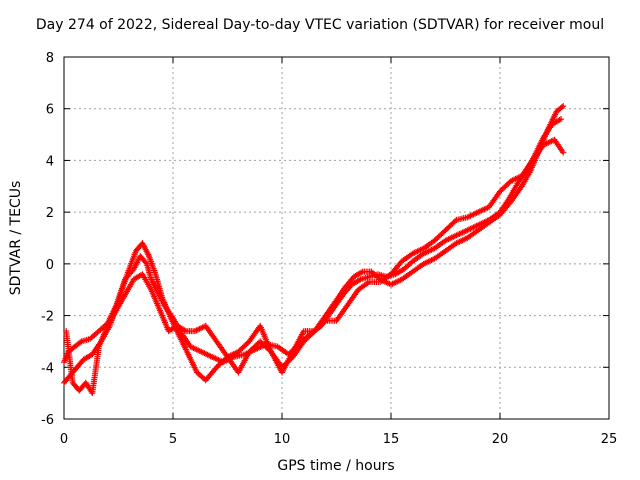 This screenshot has width=640, height=480. Describe the element at coordinates (47, 368) in the screenshot. I see `y-tick-label: -4` at that location.